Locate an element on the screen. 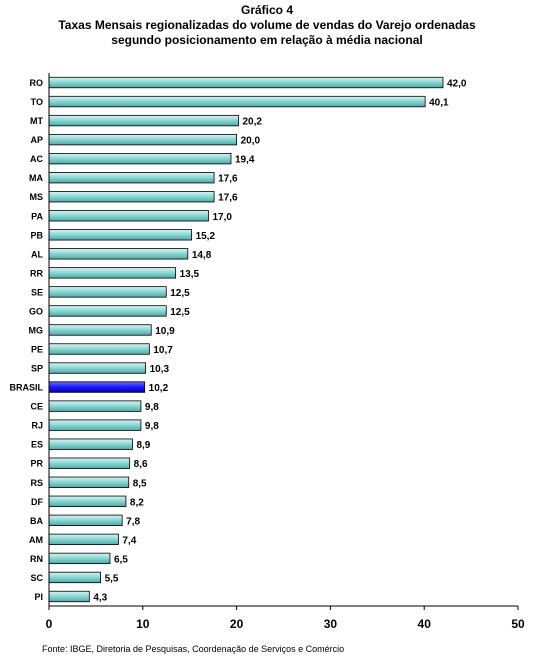  bar-pr is located at coordinates (89, 463).